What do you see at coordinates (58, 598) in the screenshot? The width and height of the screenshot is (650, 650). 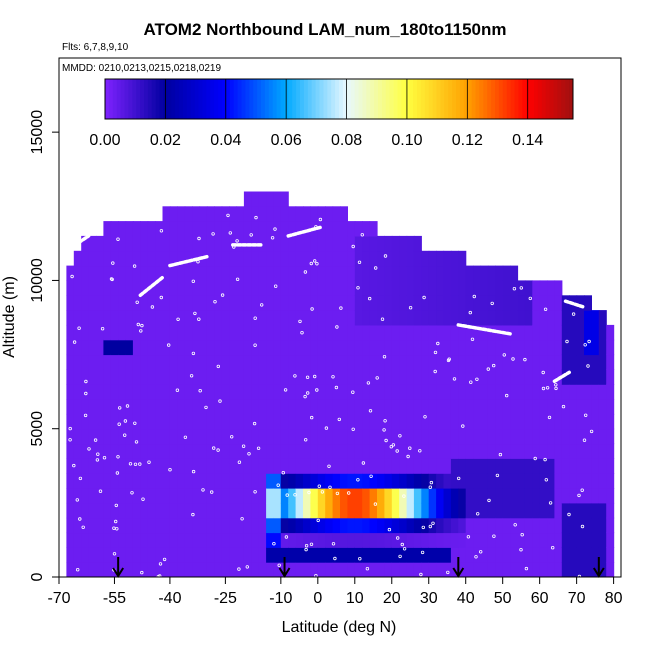 I see `x-tick-label: -70` at bounding box center [58, 598].